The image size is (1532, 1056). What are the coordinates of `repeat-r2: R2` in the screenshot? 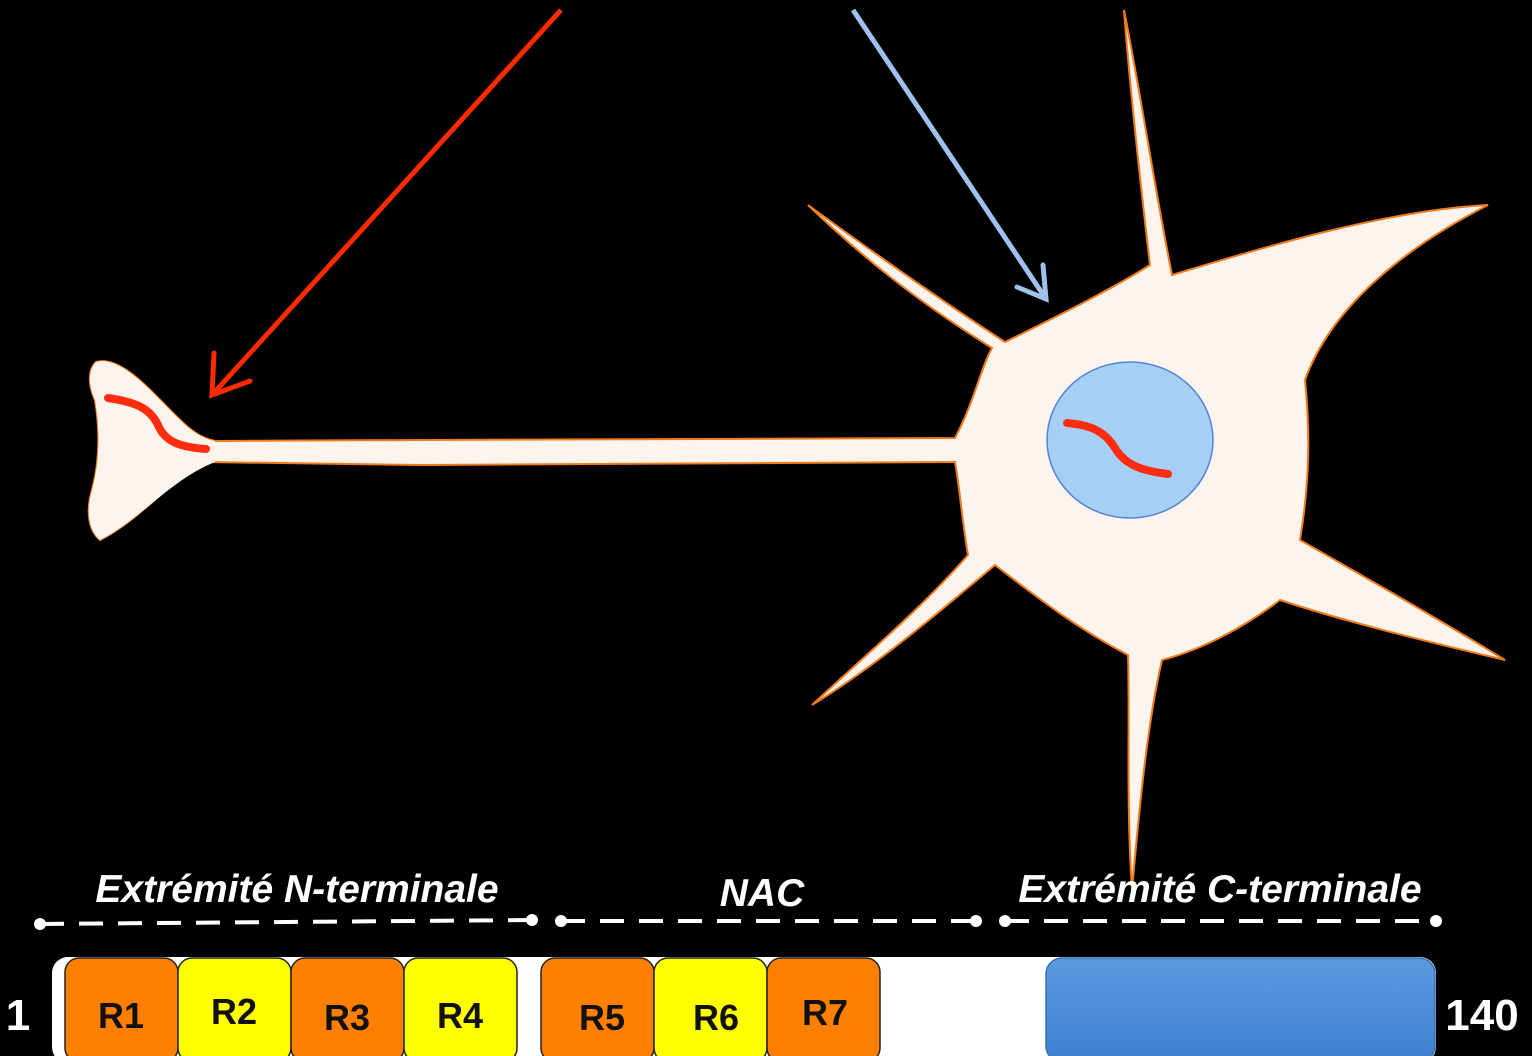 It's located at (234, 1006).